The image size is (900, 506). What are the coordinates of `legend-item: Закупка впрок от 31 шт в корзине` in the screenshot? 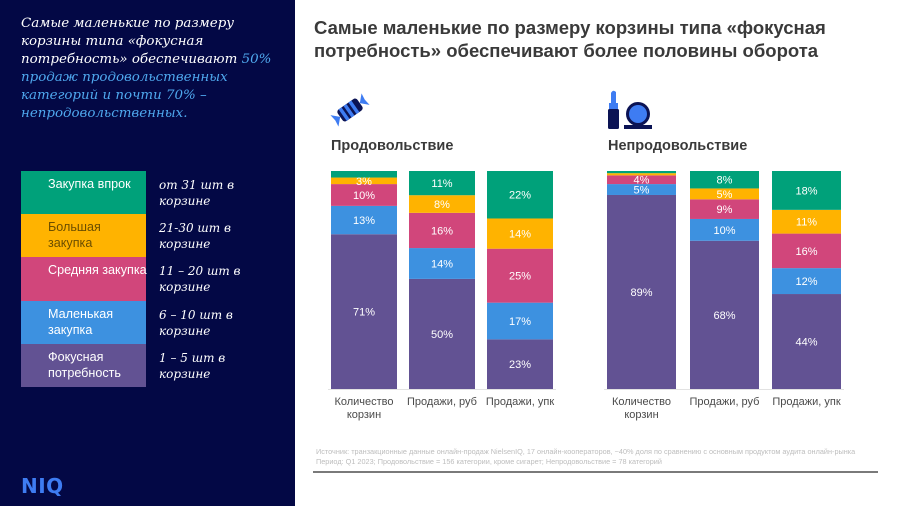 It's located at (151, 193).